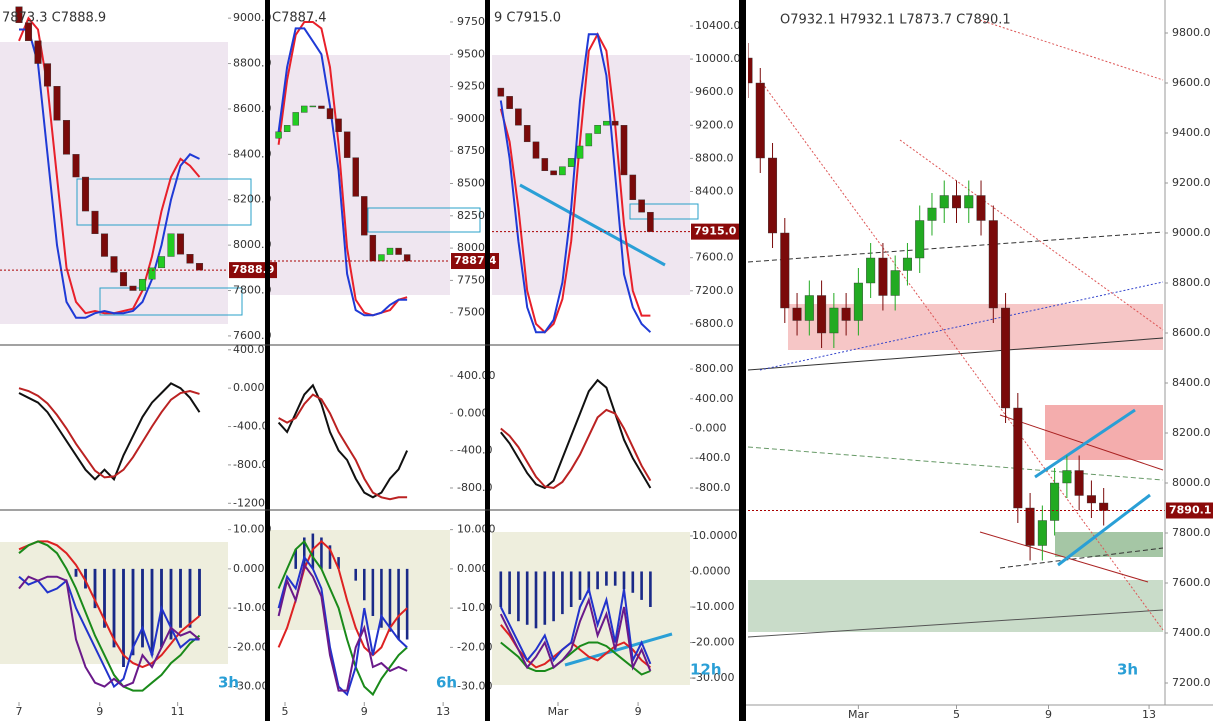 Image resolution: width=1213 pixels, height=721 pixels. Describe the element at coordinates (714, 124) in the screenshot. I see `y-tick-label: 9200.0` at that location.